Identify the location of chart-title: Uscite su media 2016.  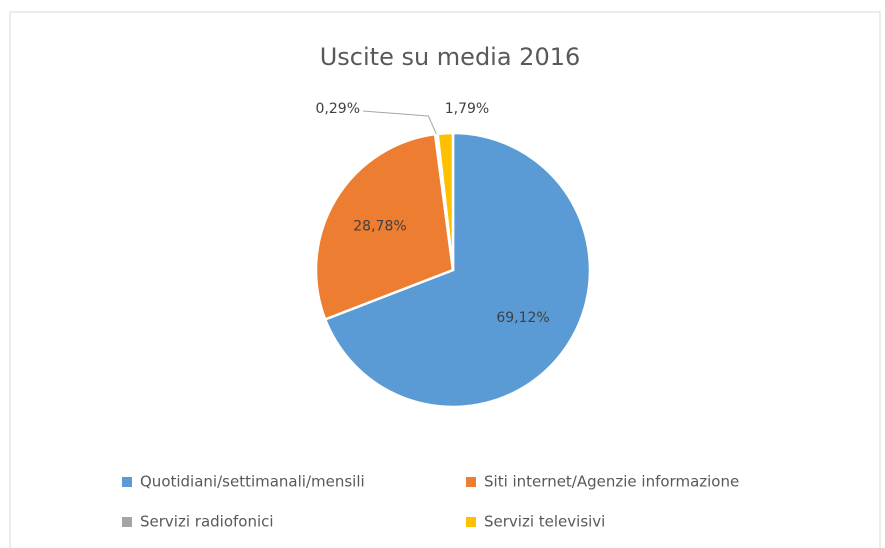
(450, 57).